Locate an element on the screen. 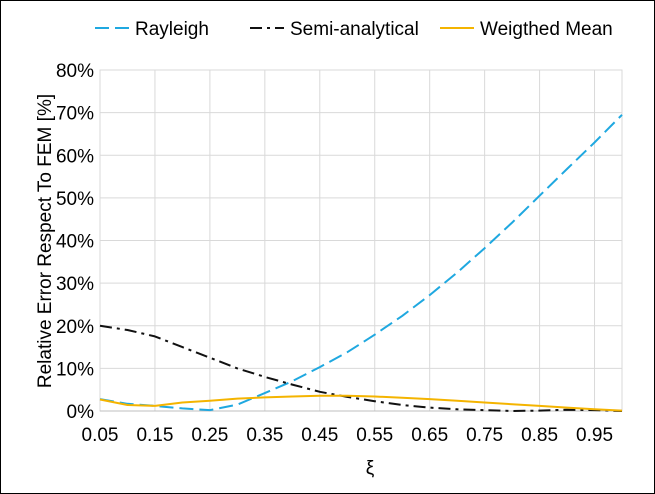  y-tick-label: 10% is located at coordinates (75, 369).